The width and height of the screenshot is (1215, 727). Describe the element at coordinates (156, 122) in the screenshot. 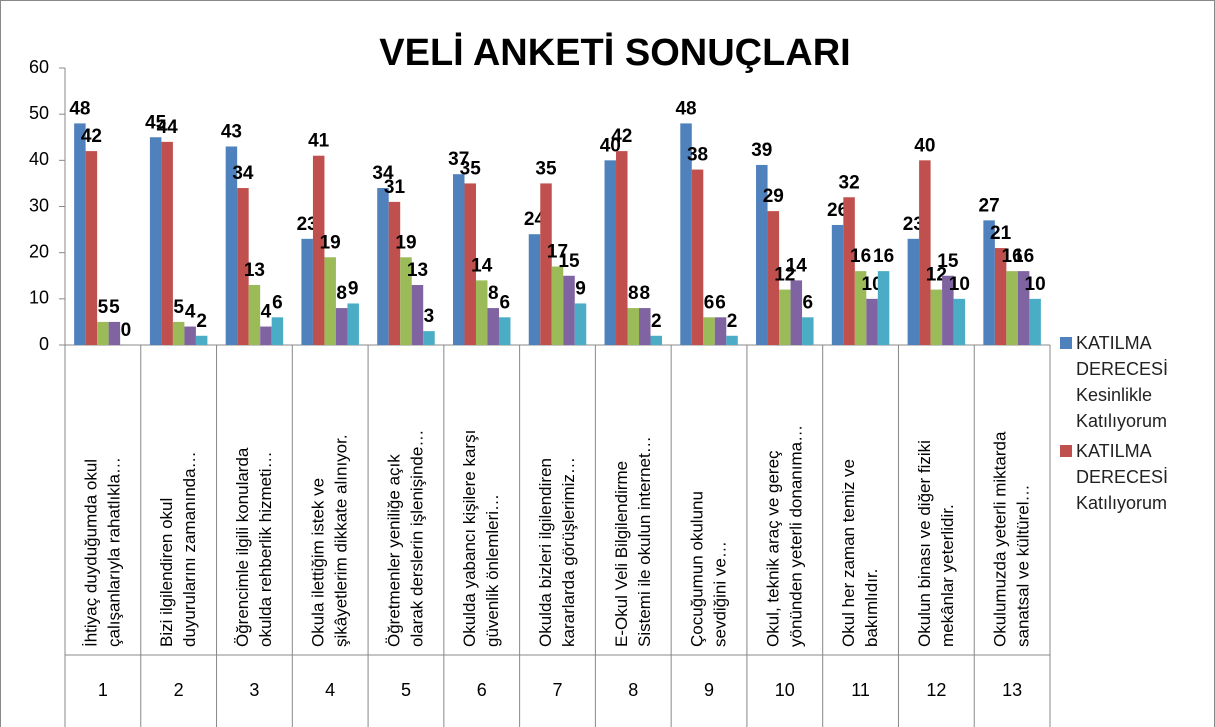

I see `data-label: 45` at that location.